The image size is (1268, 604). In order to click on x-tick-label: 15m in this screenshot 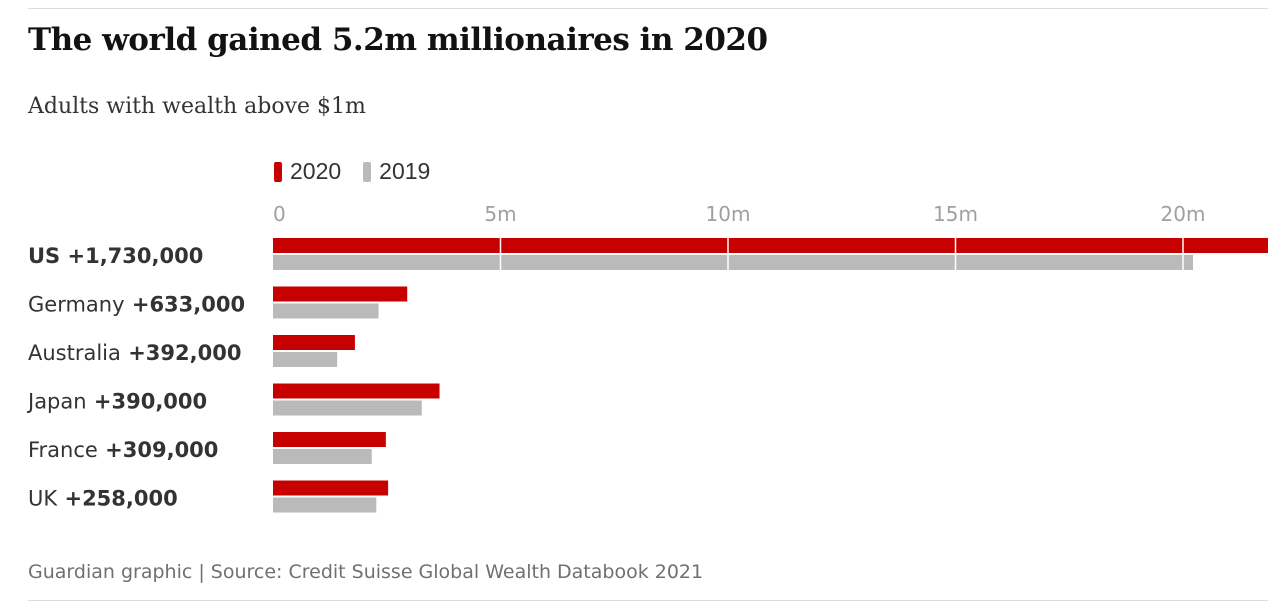, I will do `click(955, 214)`.